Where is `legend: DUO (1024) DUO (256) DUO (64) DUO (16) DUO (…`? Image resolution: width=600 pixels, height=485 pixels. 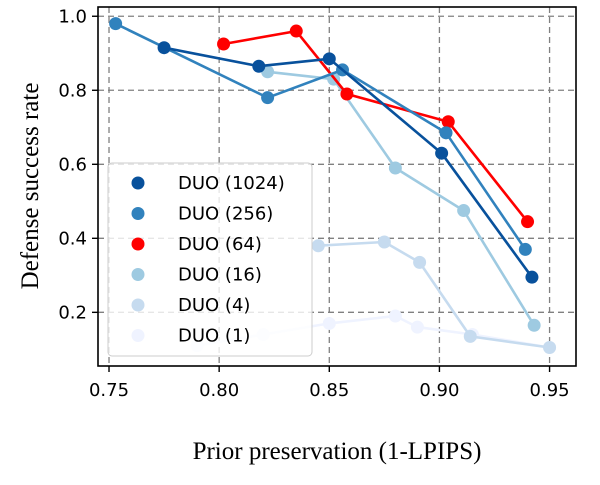 legend: DUO (1024) DUO (256) DUO (64) DUO (16) DUO (… is located at coordinates (210, 259).